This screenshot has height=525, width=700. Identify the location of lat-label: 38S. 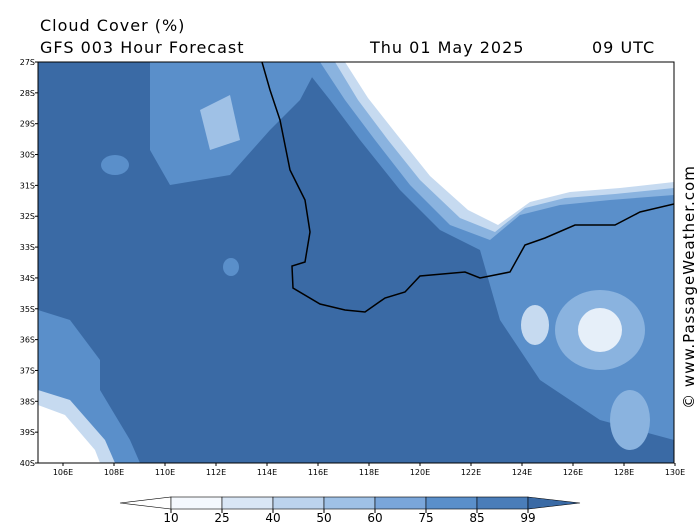
(27, 401).